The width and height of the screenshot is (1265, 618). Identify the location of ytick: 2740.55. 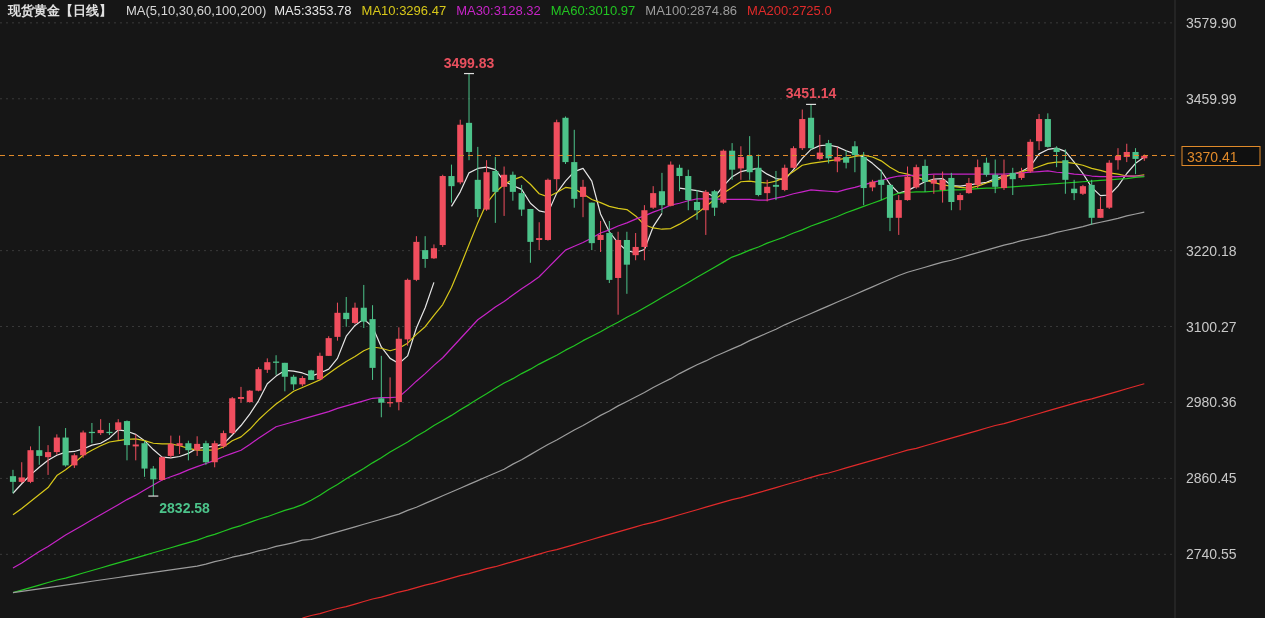
(1211, 554).